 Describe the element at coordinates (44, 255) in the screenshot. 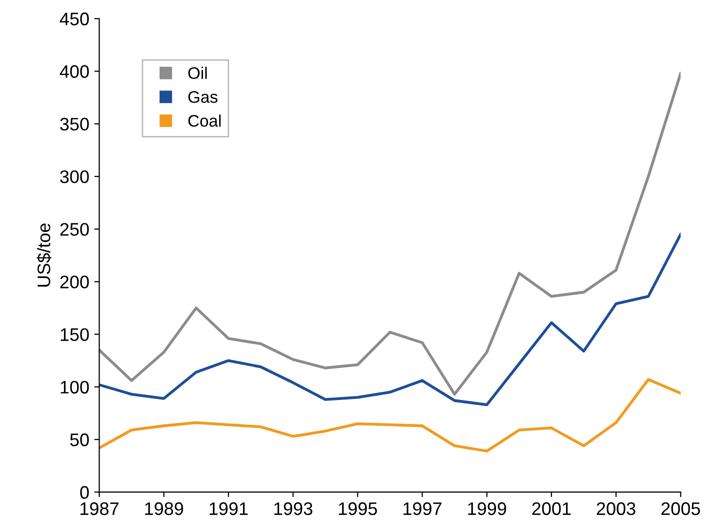

I see `y-axis-title: US$/toe` at that location.